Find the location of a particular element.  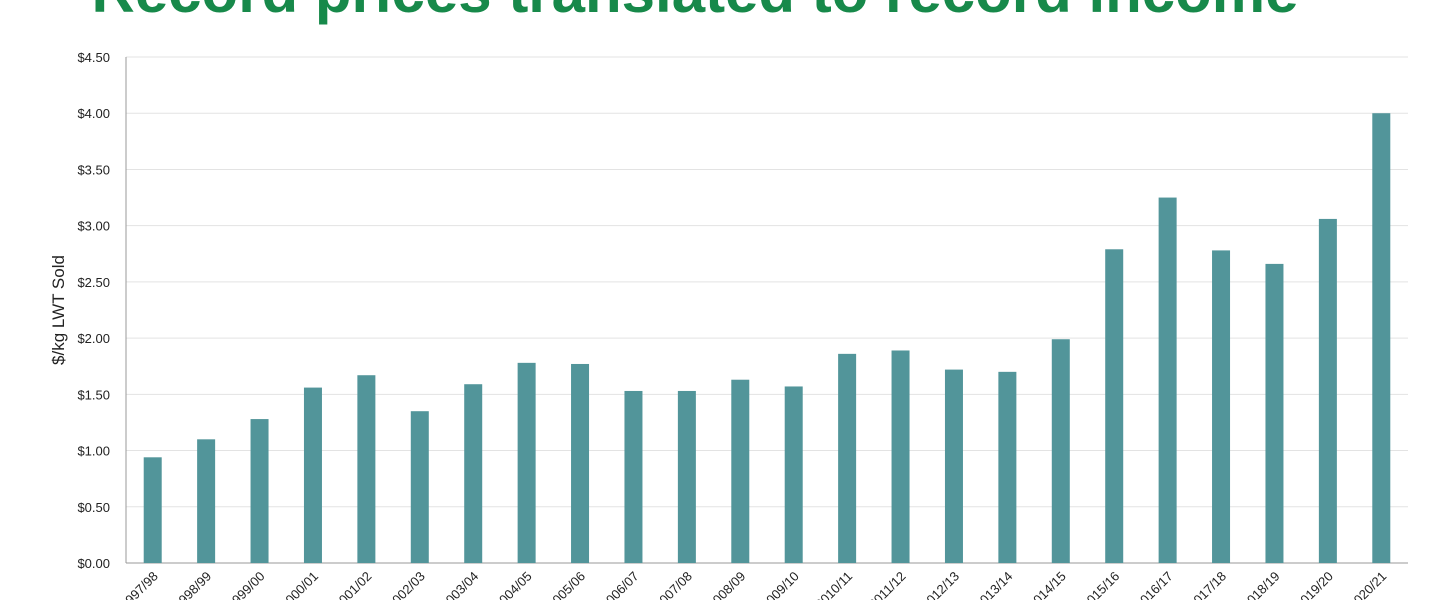

y-axis-label: $/kg LWT Sold is located at coordinates (58, 310).